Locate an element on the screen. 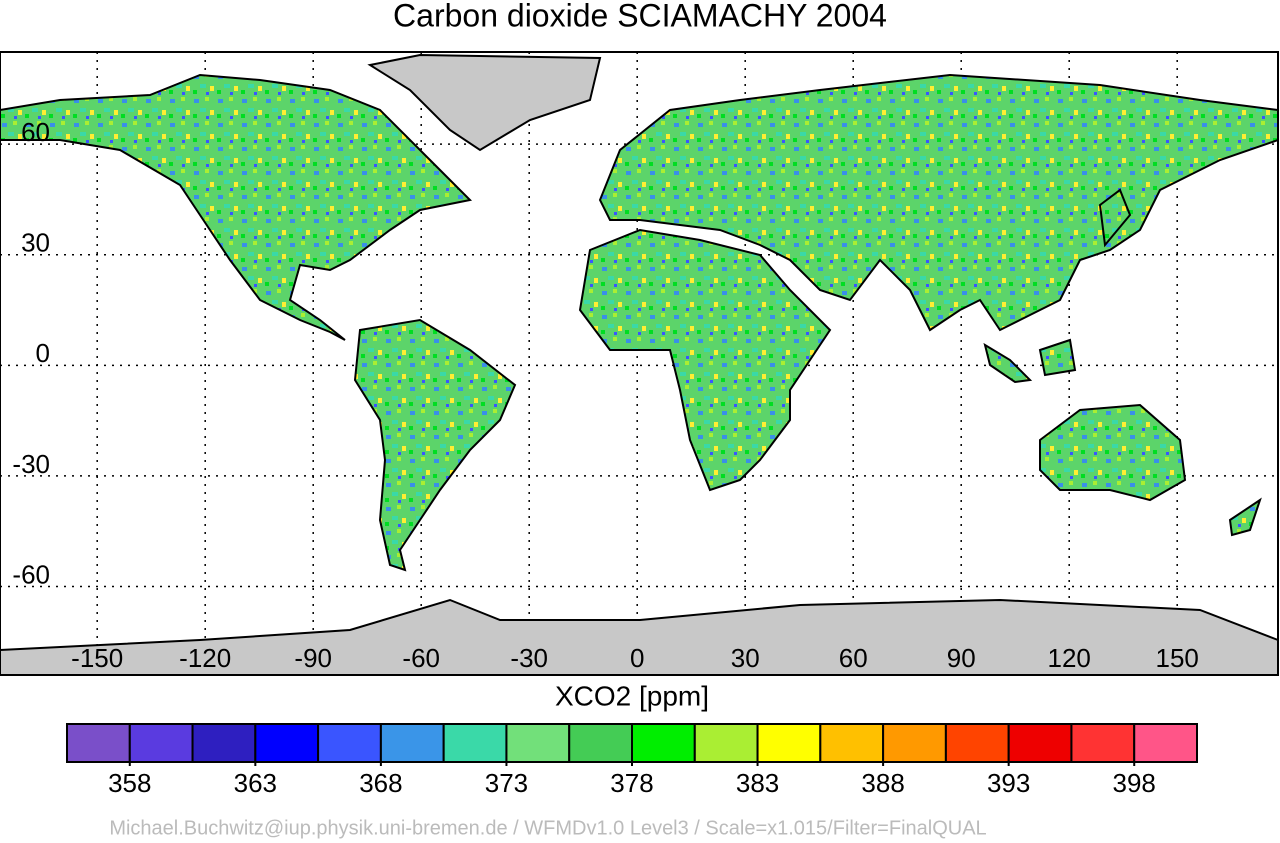 This screenshot has width=1280, height=843. colorbar-tick-label: 373 is located at coordinates (506, 783).